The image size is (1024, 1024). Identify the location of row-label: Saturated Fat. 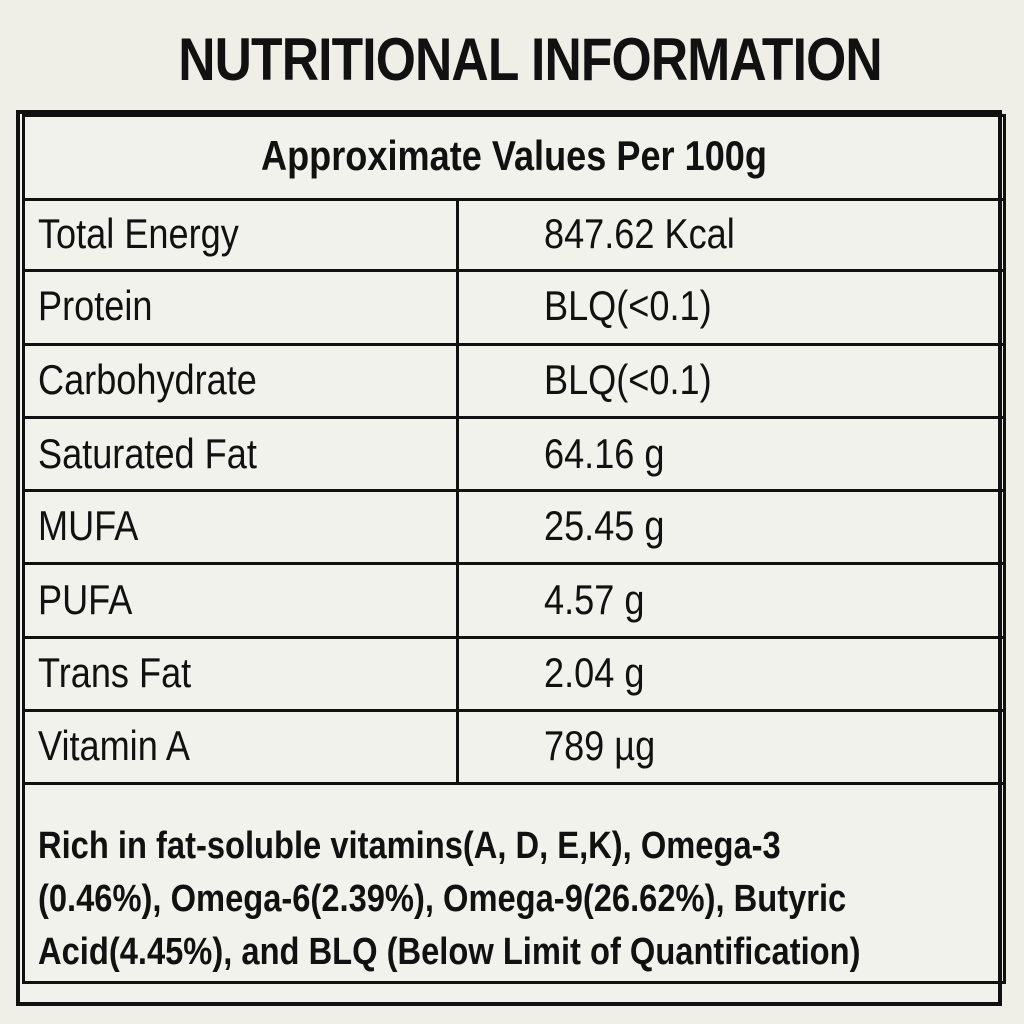
(147, 453).